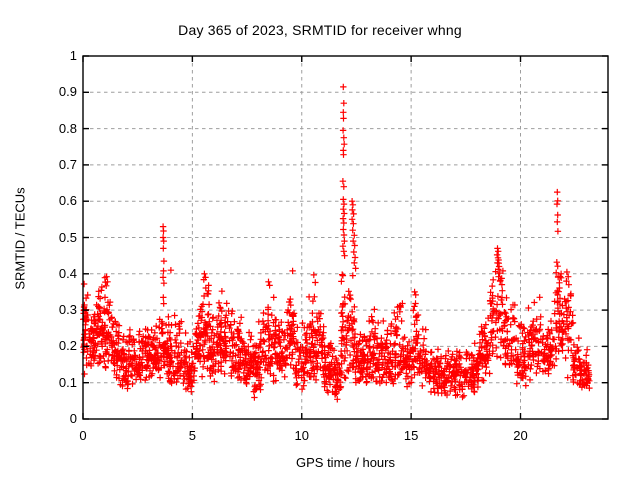 This screenshot has width=640, height=480. I want to click on x-tick-label: 0, so click(83, 435).